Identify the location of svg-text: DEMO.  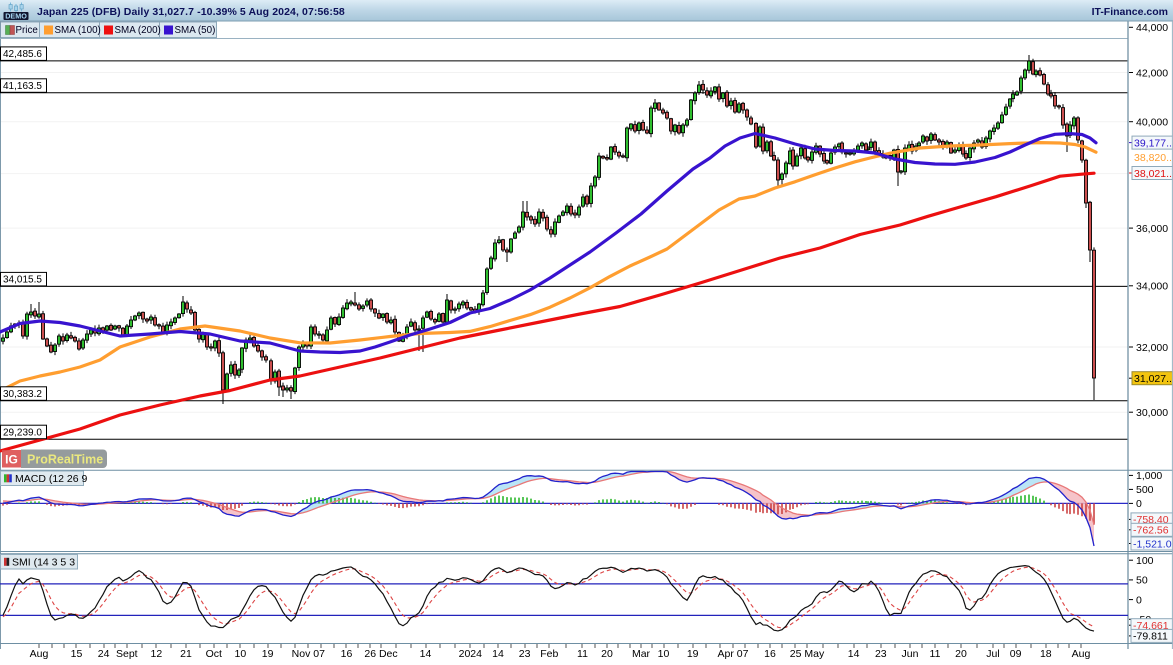
(16, 15).